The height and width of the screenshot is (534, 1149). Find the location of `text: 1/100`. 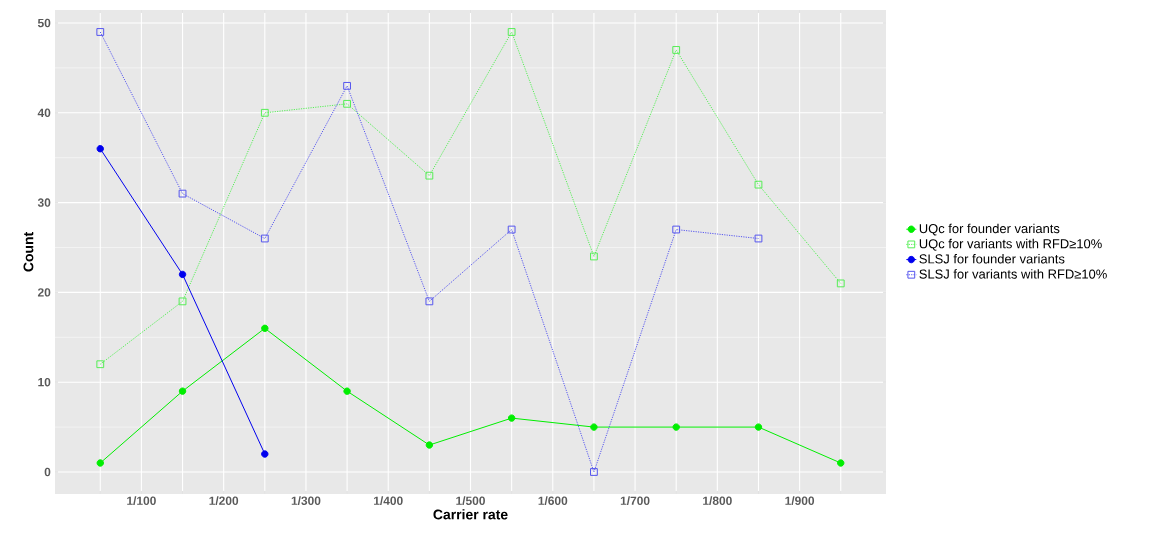

text: 1/100 is located at coordinates (141, 501).